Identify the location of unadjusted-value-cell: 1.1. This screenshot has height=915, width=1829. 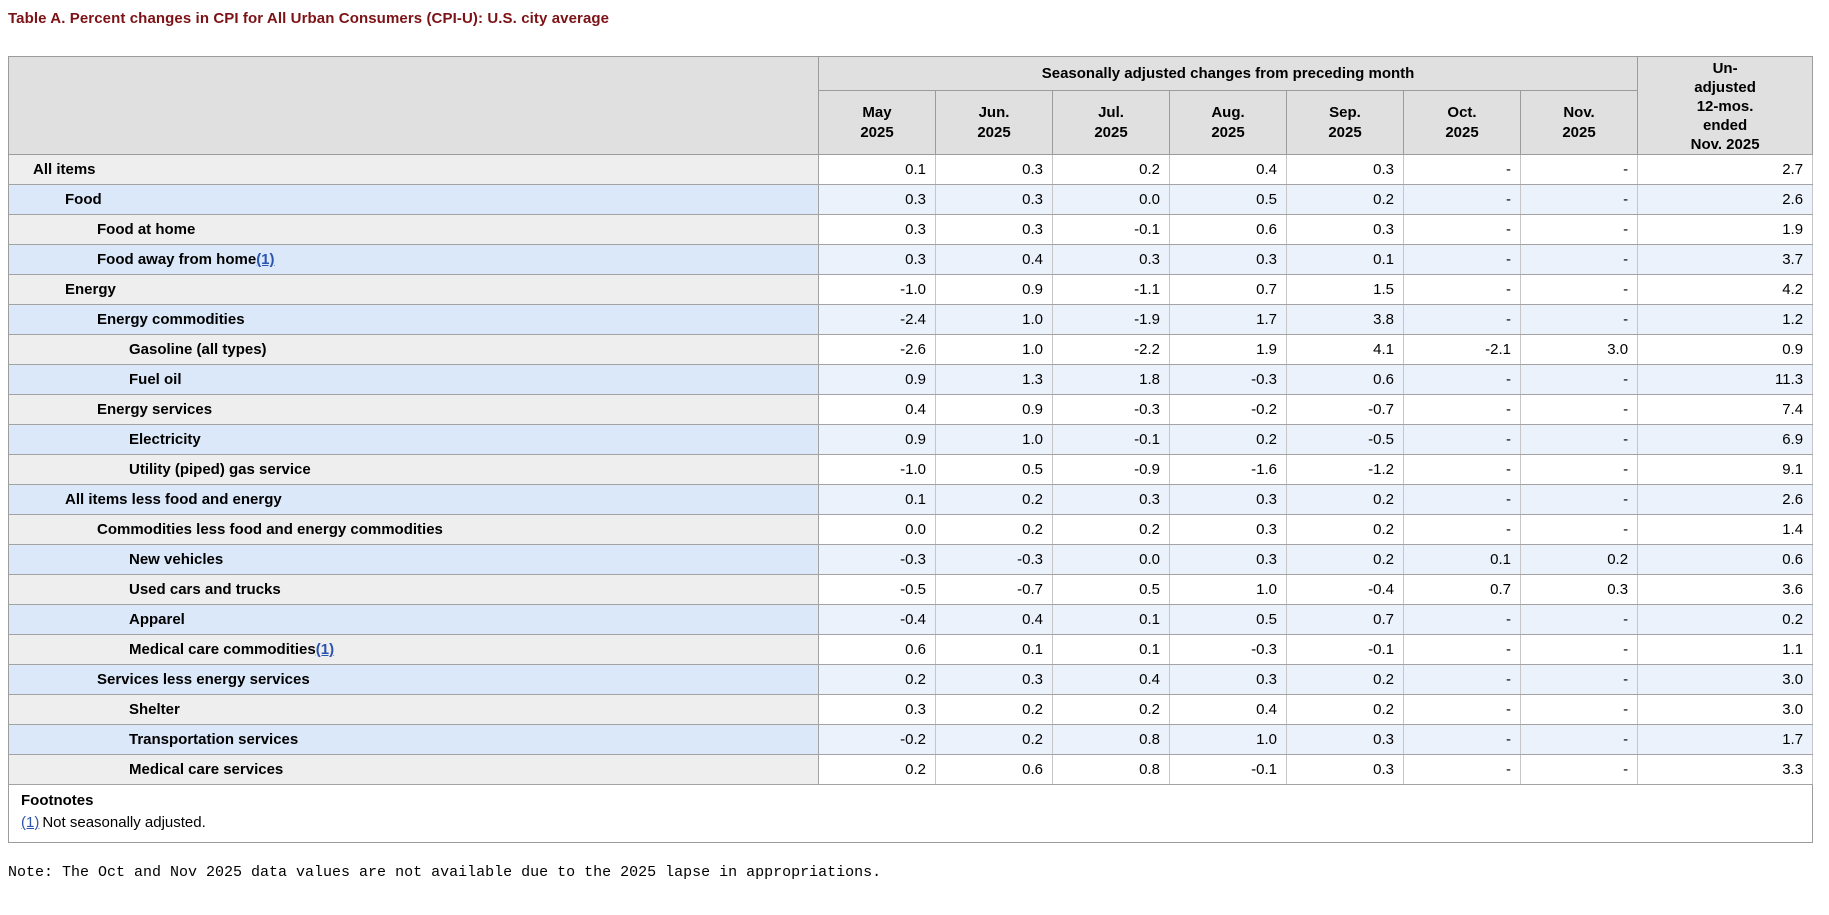
(1725, 649).